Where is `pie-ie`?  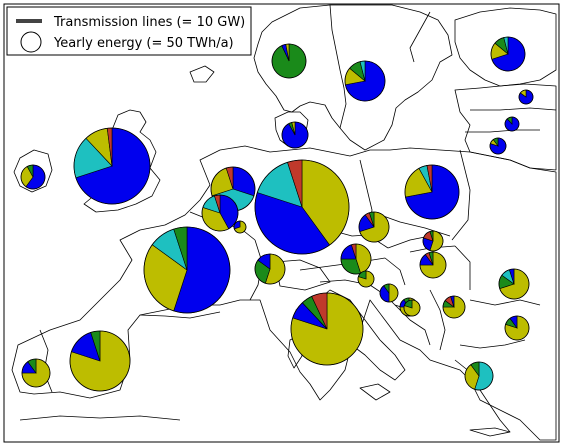 pie-ie is located at coordinates (33, 177).